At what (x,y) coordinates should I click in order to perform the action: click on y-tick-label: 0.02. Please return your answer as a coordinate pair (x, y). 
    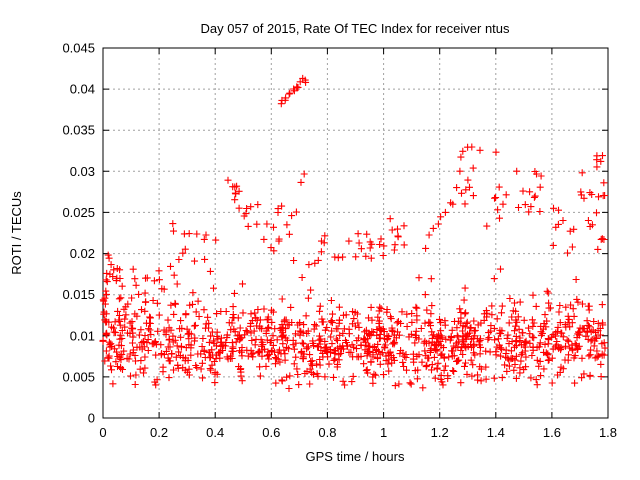
    Looking at the image, I should click on (82, 253).